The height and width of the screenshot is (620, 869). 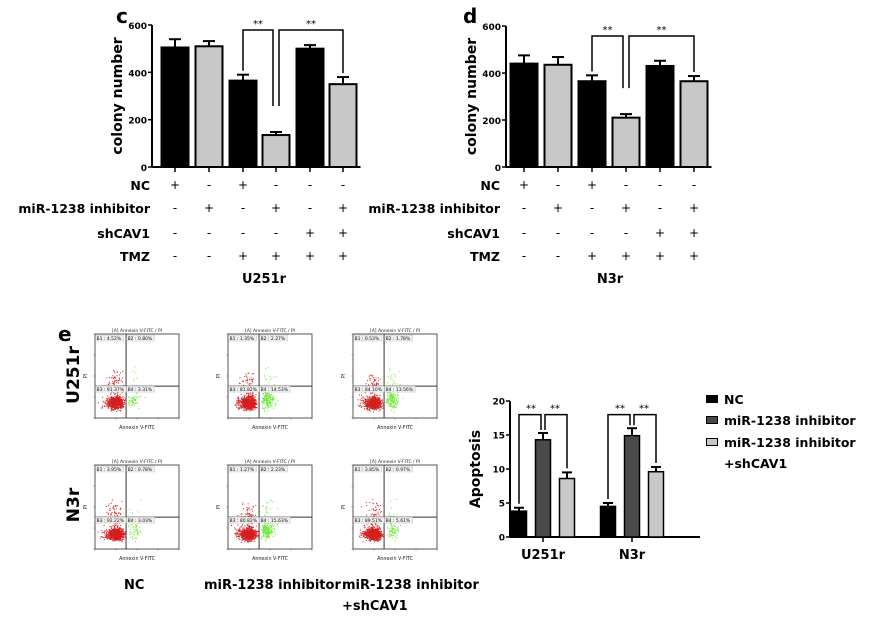 I want to click on quadrant-label-b2: B2 : 0.97%, so click(x=398, y=470).